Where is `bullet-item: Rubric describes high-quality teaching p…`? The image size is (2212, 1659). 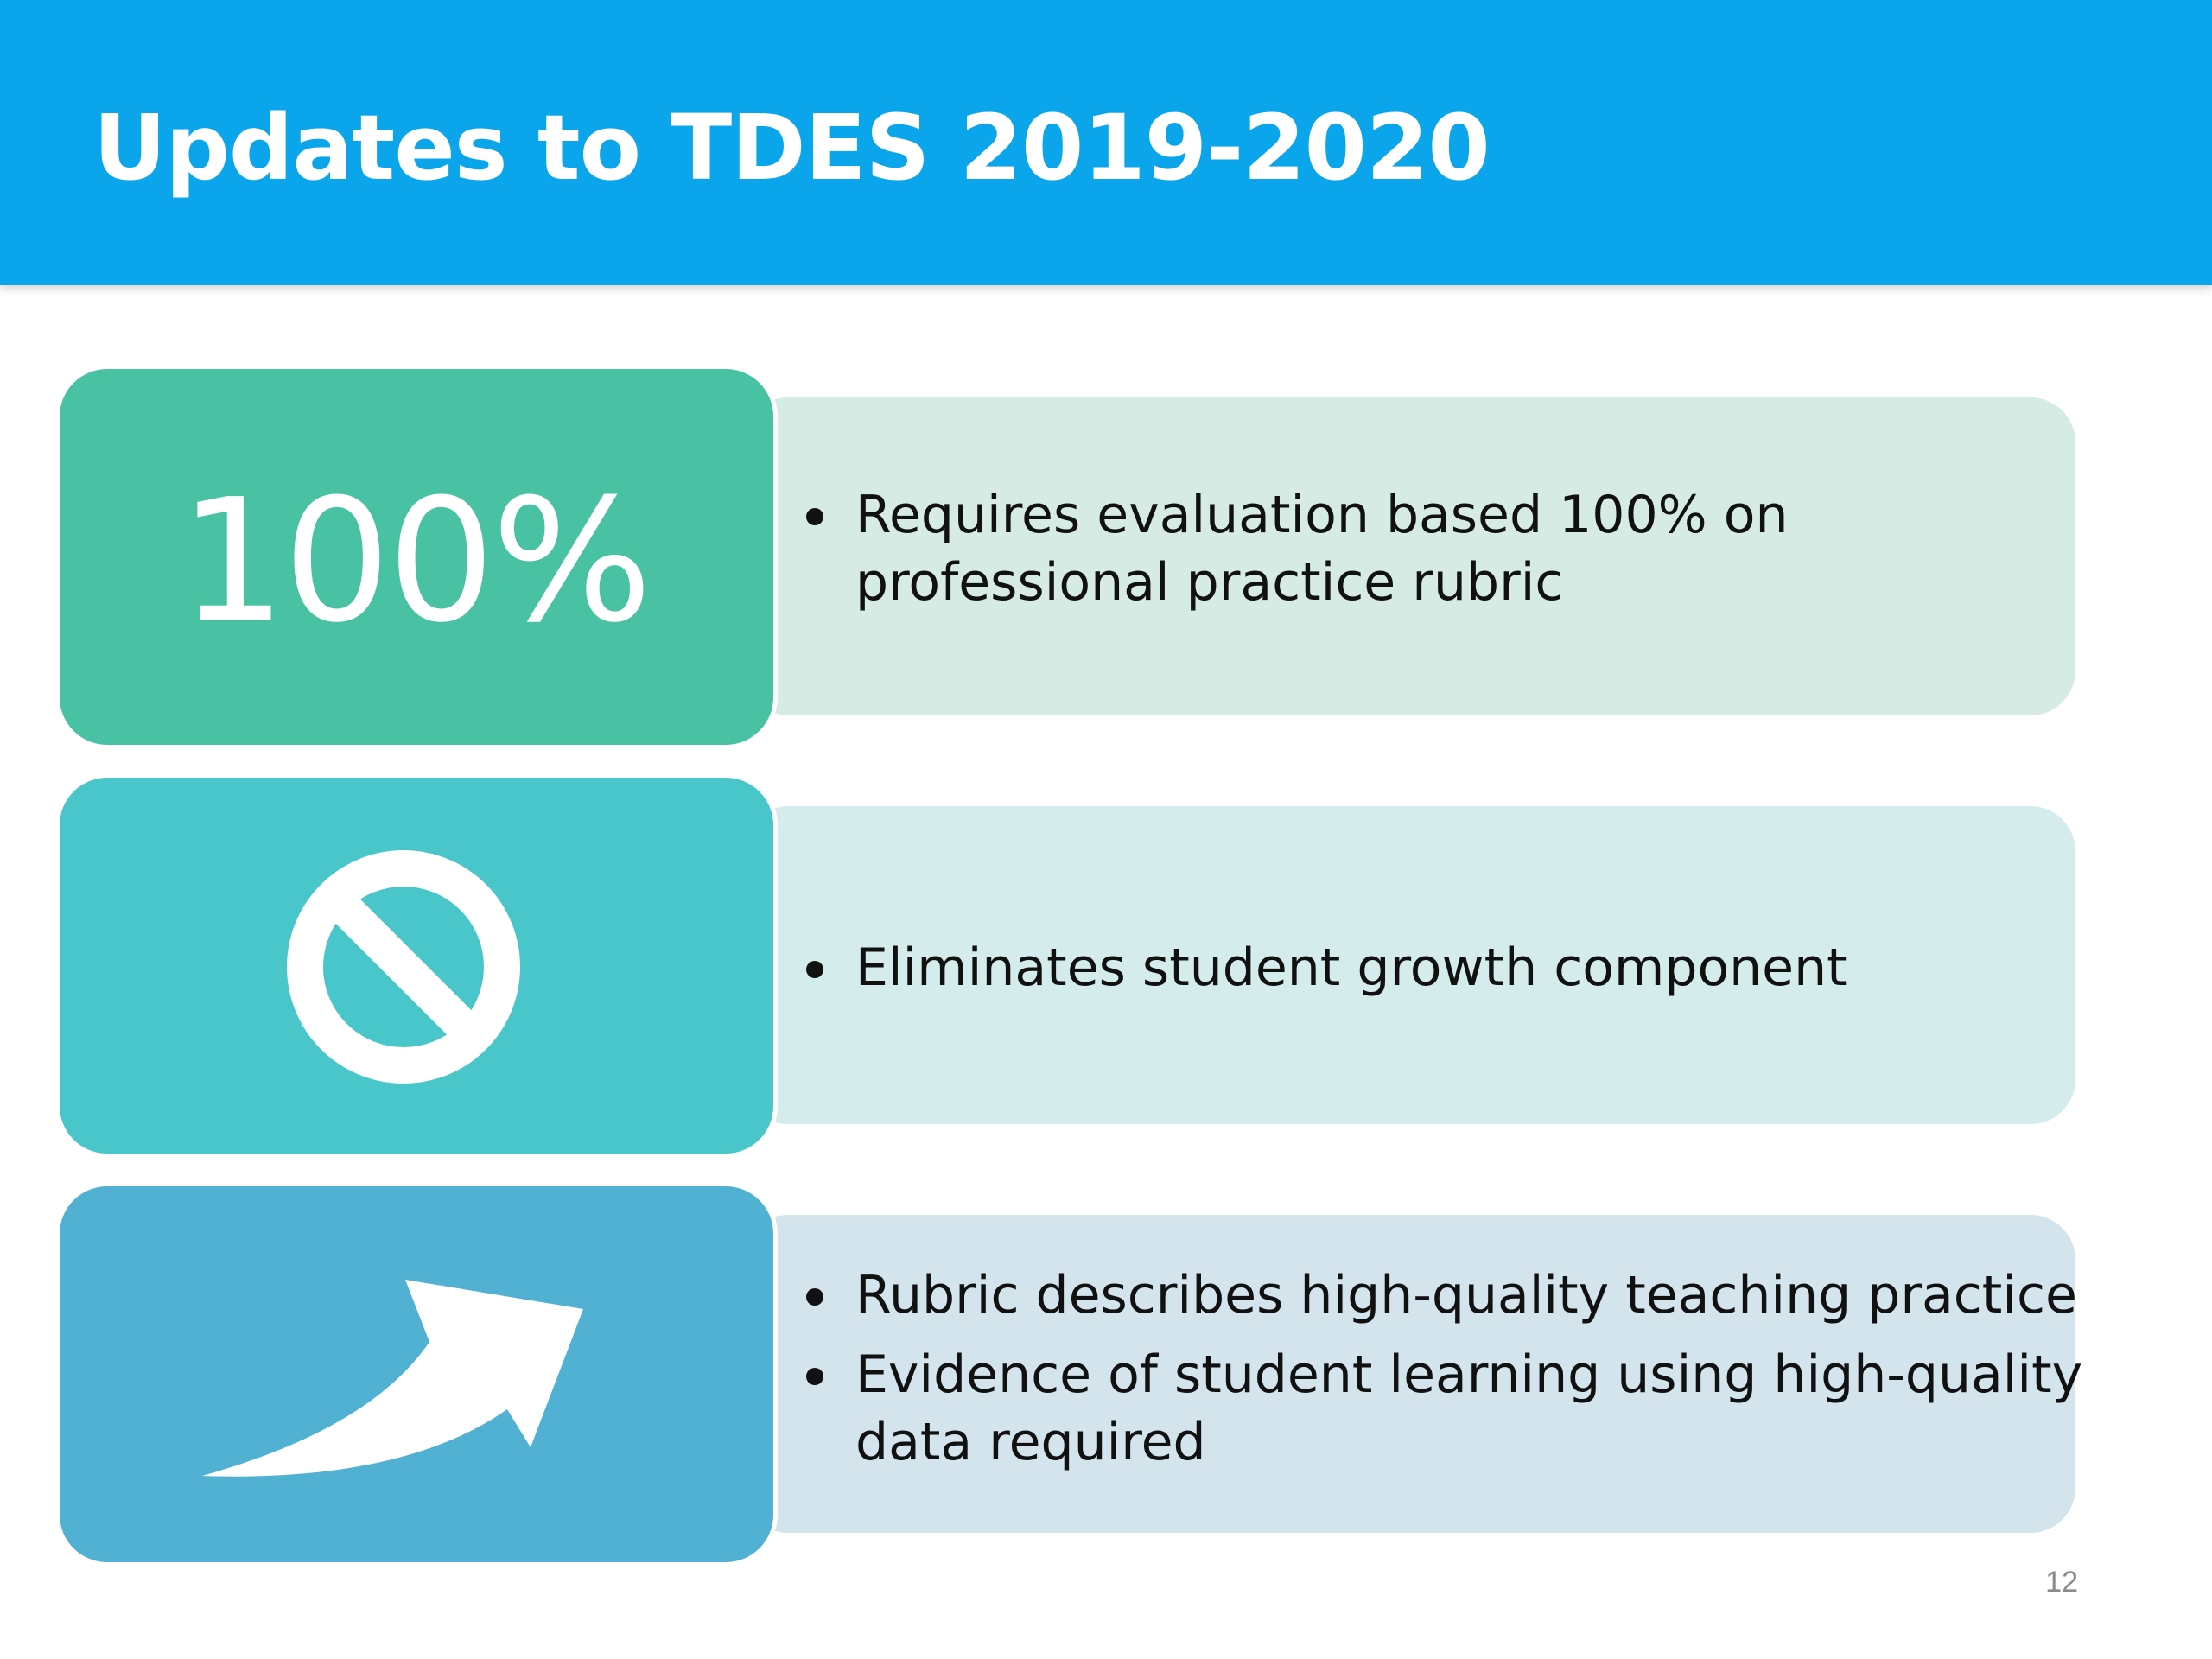 bullet-item: Rubric describes high-quality teaching p… is located at coordinates (1440, 1295).